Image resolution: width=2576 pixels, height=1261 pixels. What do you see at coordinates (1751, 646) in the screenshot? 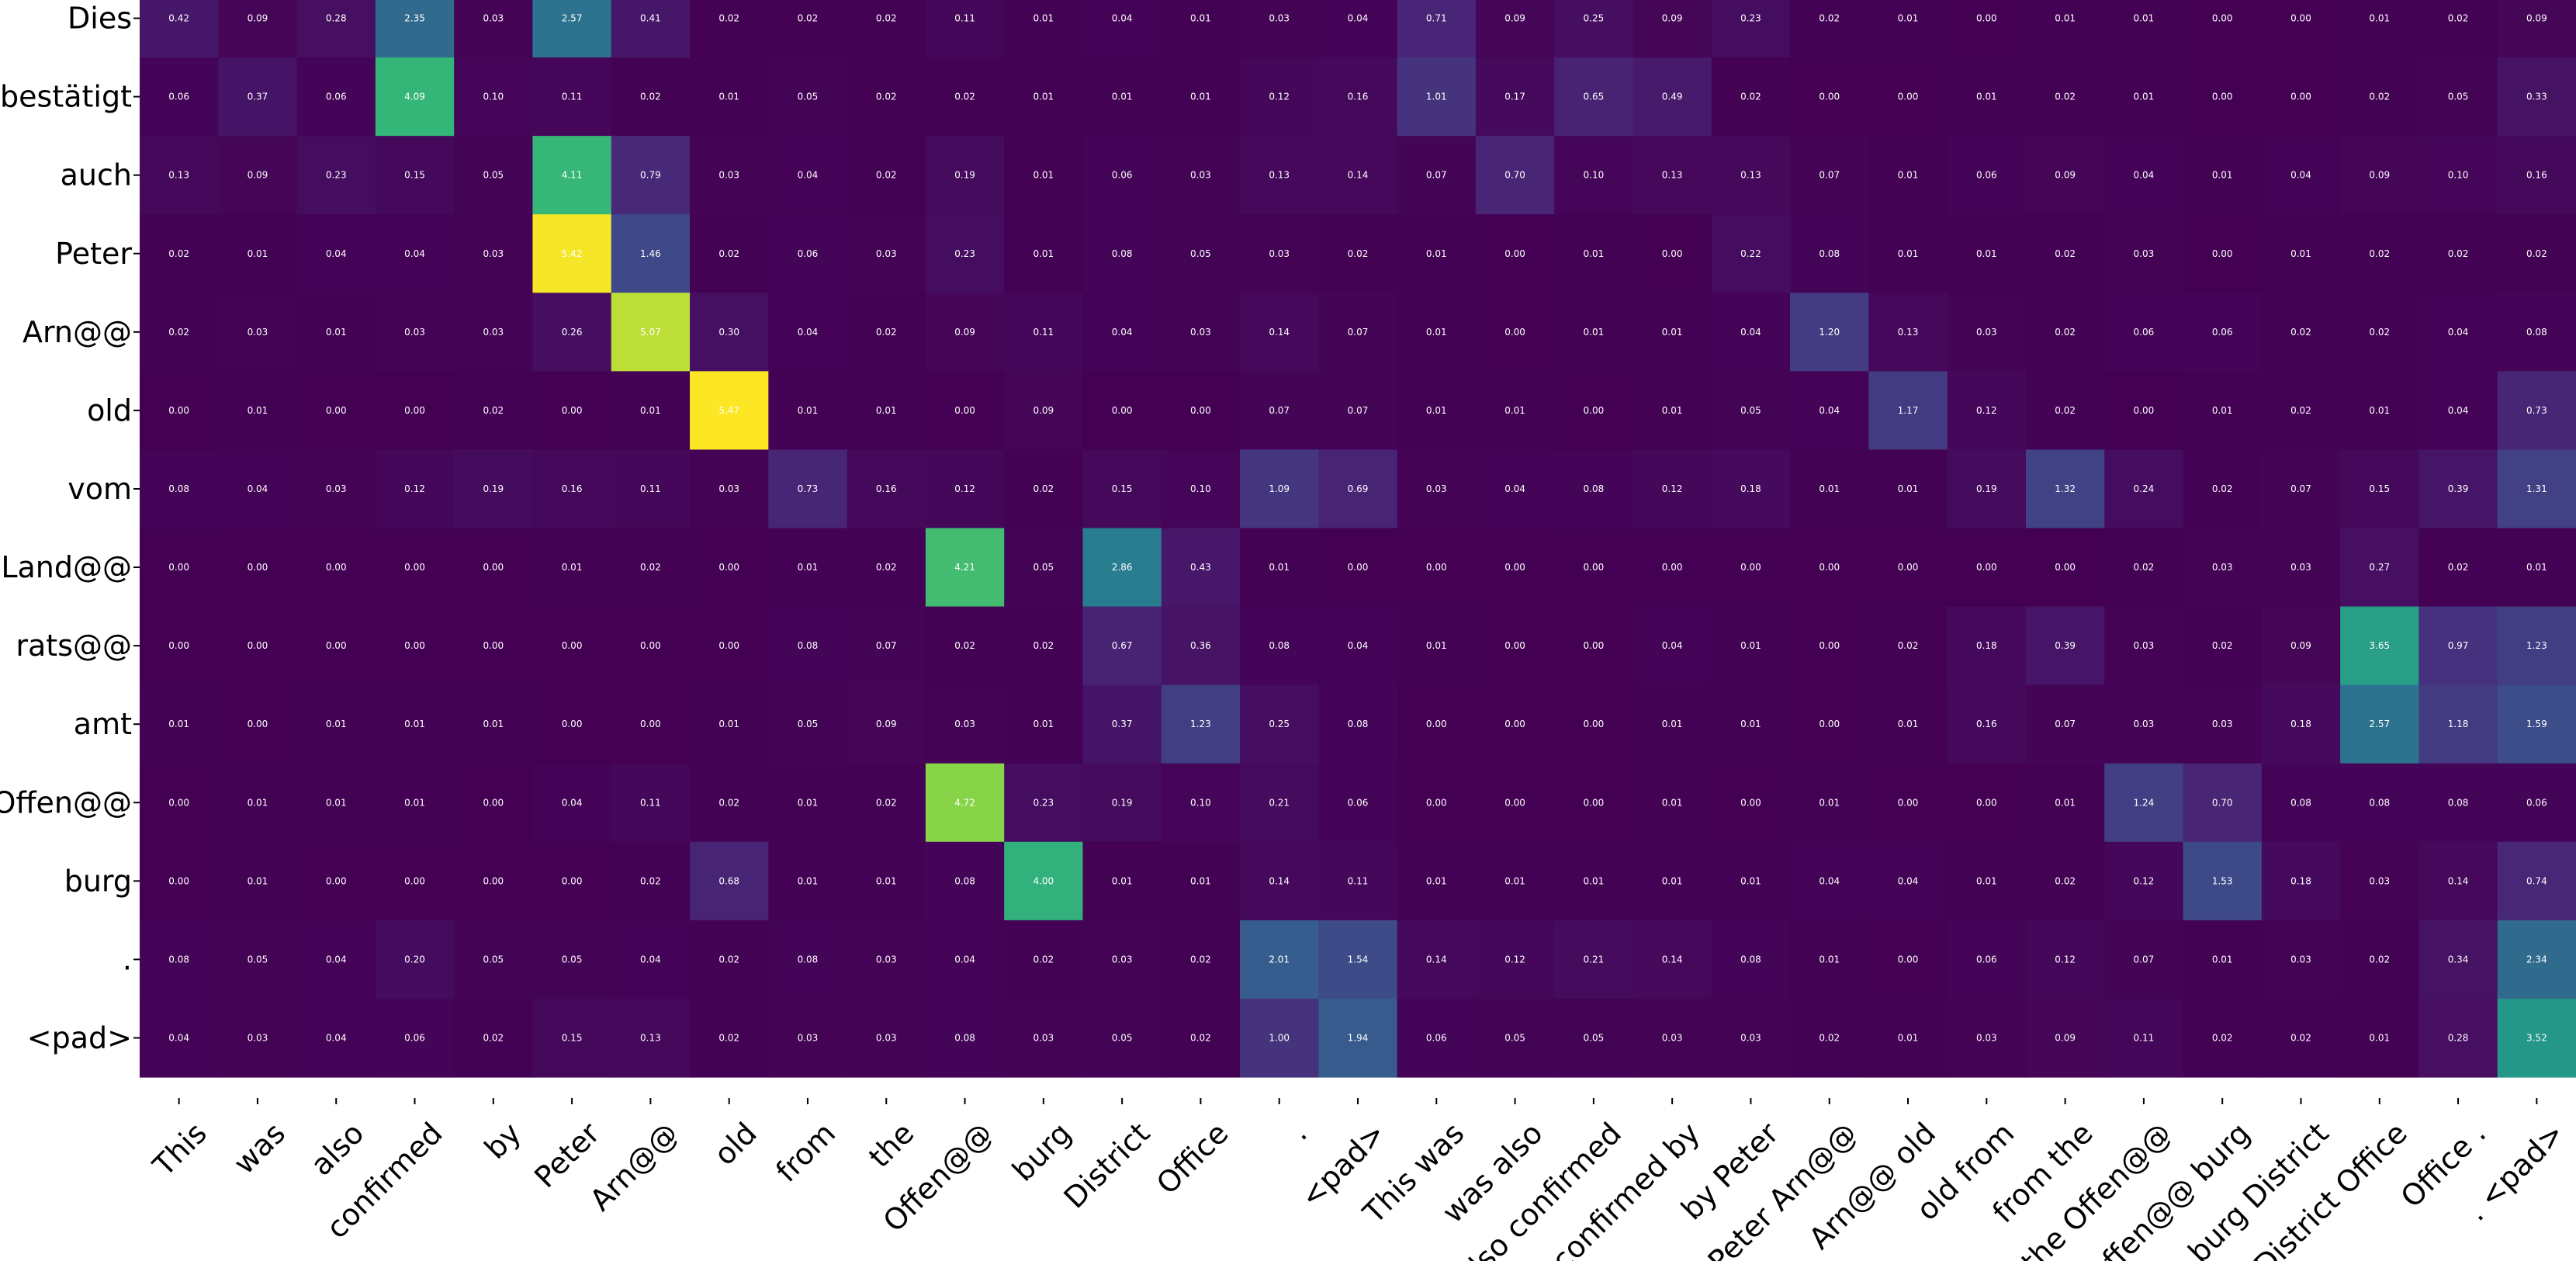
I see `heatmap-cell-r8-c20` at bounding box center [1751, 646].